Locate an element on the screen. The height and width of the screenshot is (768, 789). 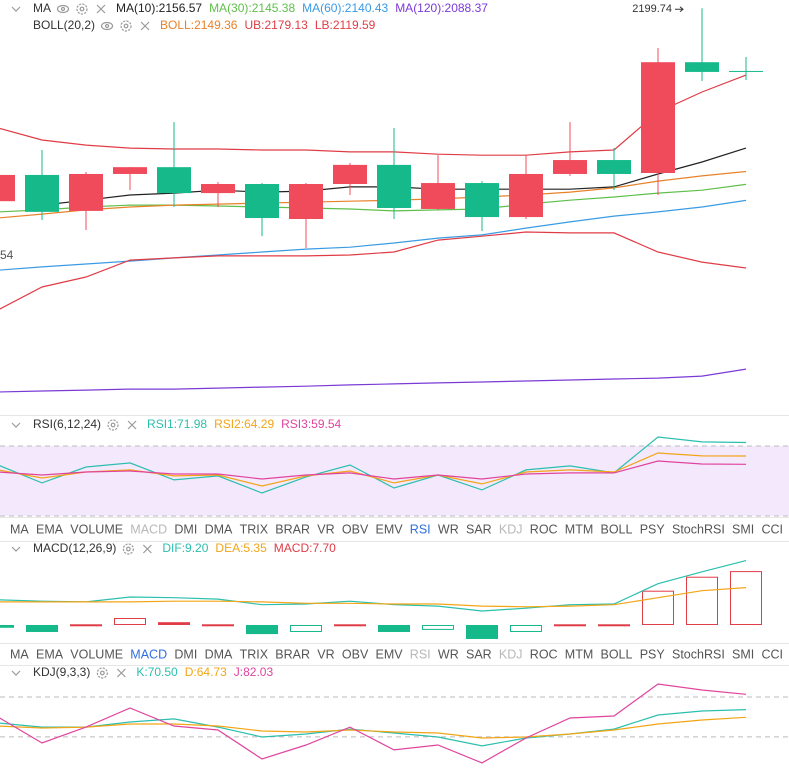
legend-entry: LB:2119.59 is located at coordinates (345, 25).